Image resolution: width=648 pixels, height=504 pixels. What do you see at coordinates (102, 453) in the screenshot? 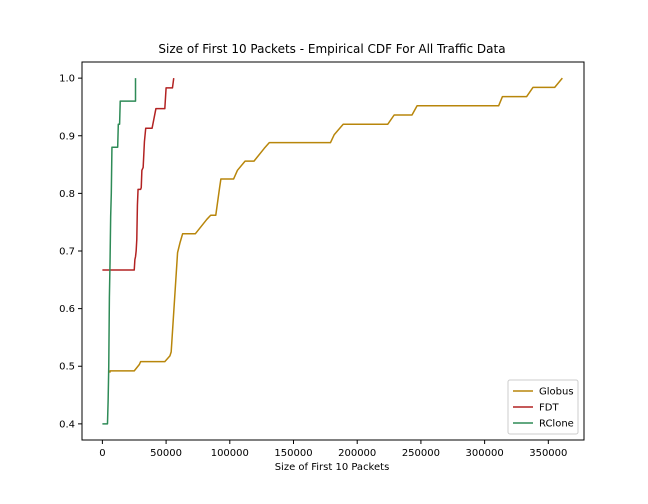
I see `x-tick-label: 0` at bounding box center [102, 453].